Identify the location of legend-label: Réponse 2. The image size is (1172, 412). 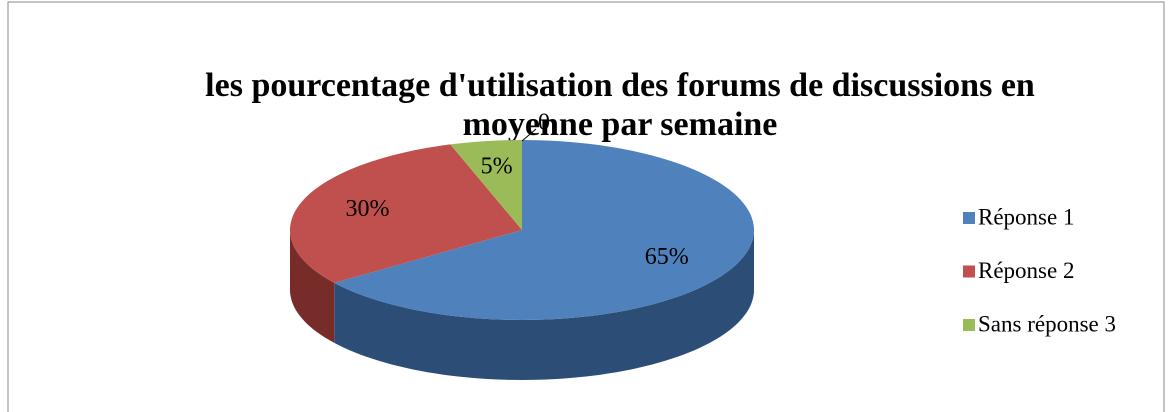
(1026, 270).